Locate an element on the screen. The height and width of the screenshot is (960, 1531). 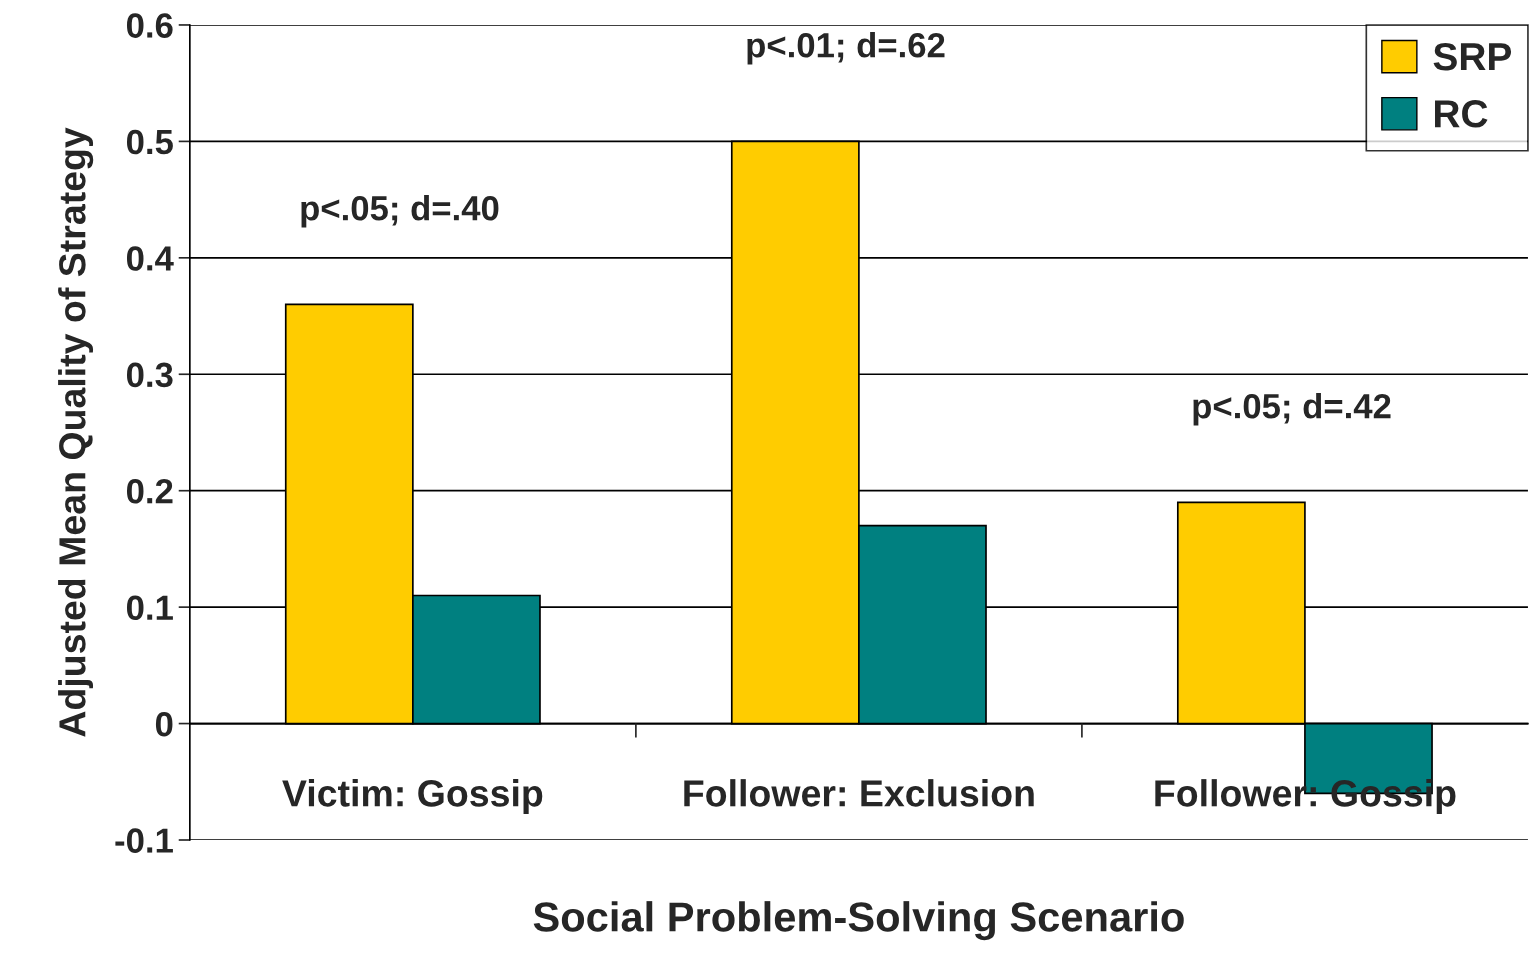
annotation: p<.05; d=.40 is located at coordinates (400, 211).